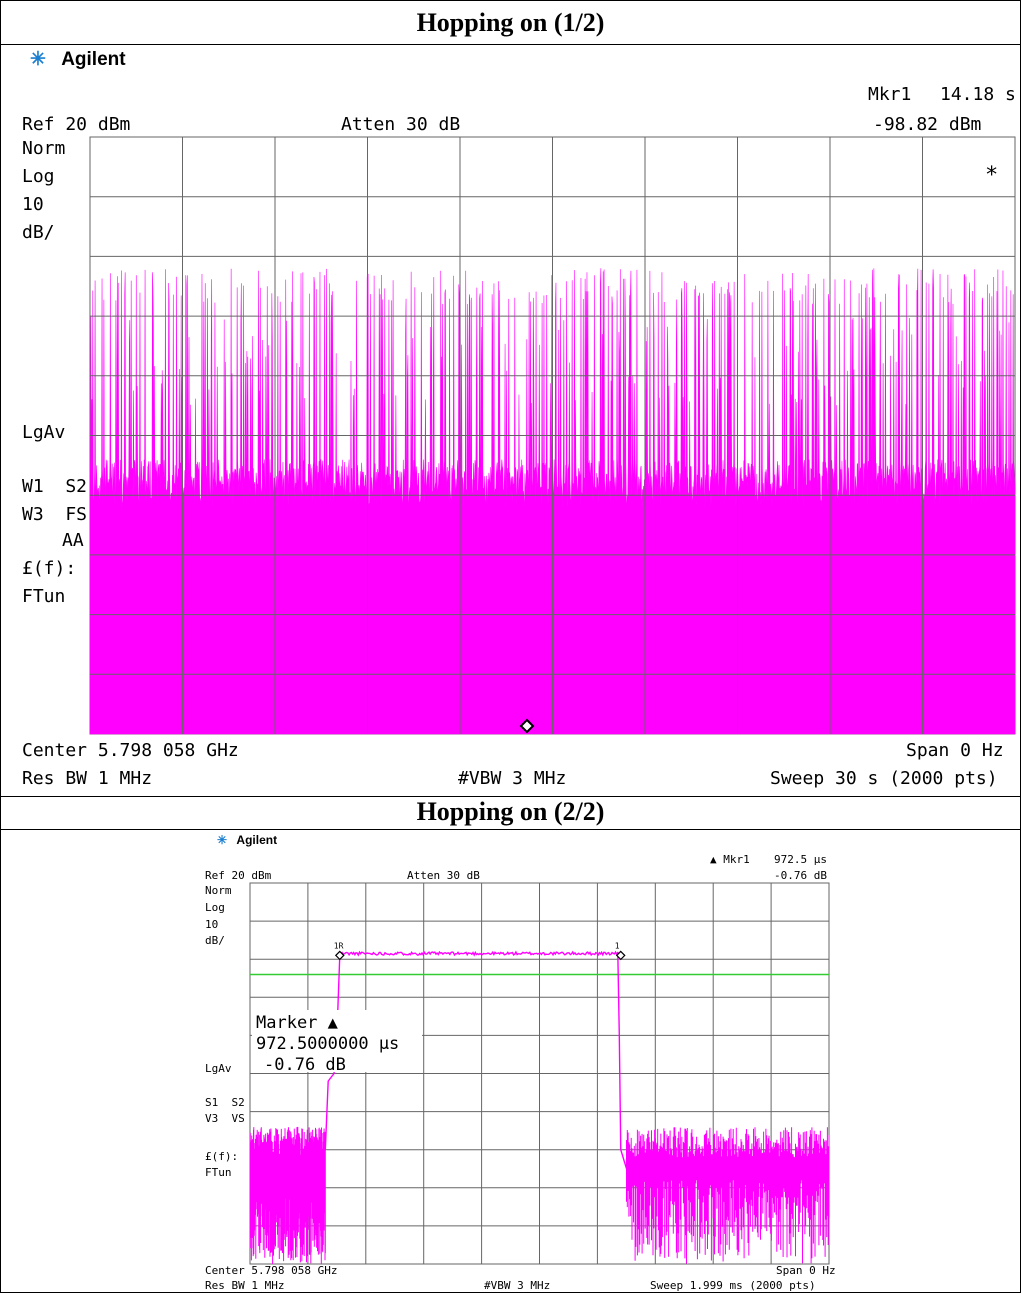 The height and width of the screenshot is (1293, 1021). What do you see at coordinates (510, 22) in the screenshot?
I see `caption-top: Hopping on (1/2)` at bounding box center [510, 22].